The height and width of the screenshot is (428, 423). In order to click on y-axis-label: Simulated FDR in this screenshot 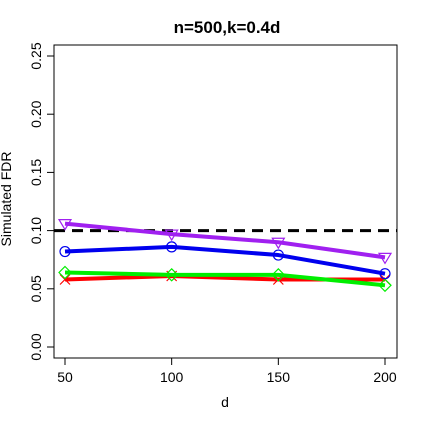, I will do `click(7, 199)`.